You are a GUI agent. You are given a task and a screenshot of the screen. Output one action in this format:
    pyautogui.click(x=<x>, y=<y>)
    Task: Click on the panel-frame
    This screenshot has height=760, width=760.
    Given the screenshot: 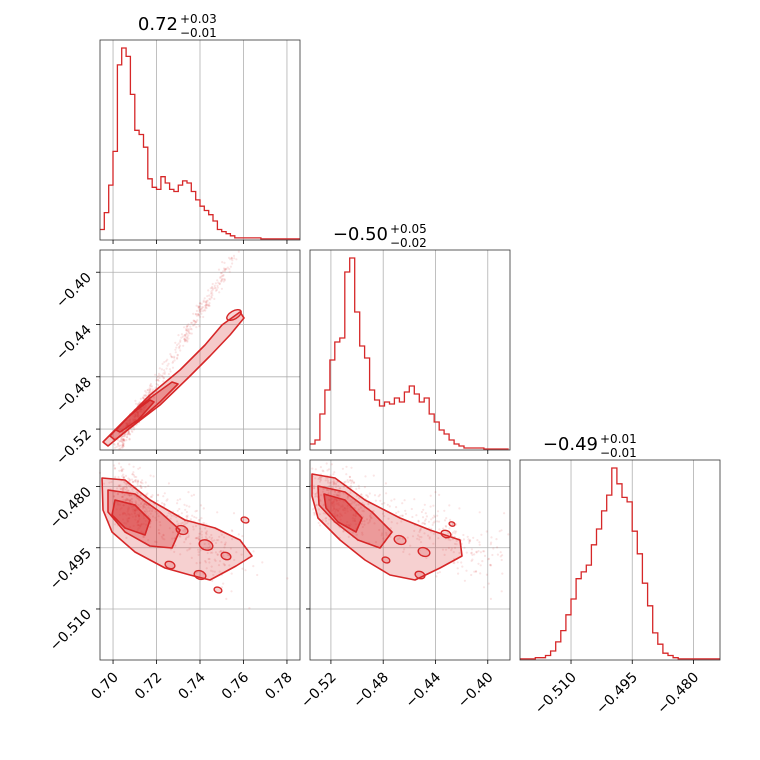 What is the action you would take?
    pyautogui.click(x=410, y=560)
    